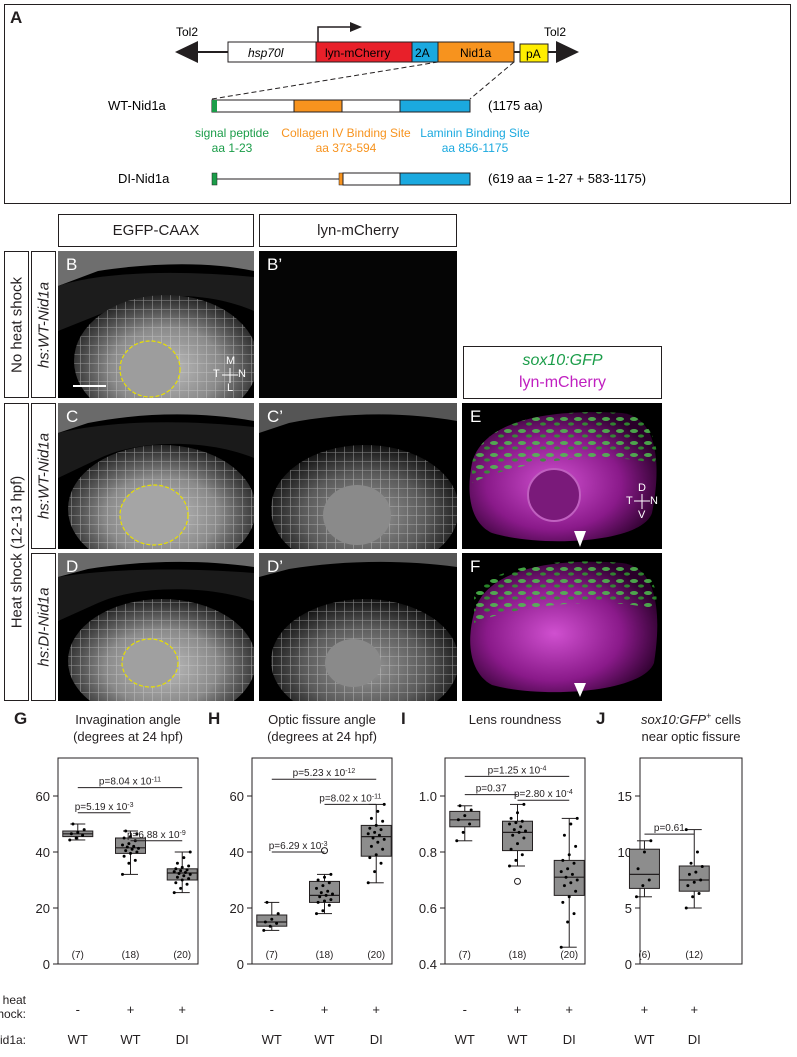  What do you see at coordinates (543, 795) in the screenshot?
I see `plot-I-pvalue: p=2.80 x 10-4` at bounding box center [543, 795].